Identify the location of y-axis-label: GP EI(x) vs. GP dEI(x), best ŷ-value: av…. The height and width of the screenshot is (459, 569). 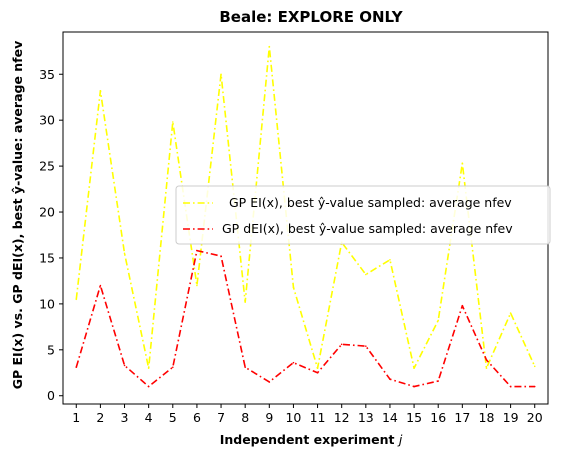
(17, 215).